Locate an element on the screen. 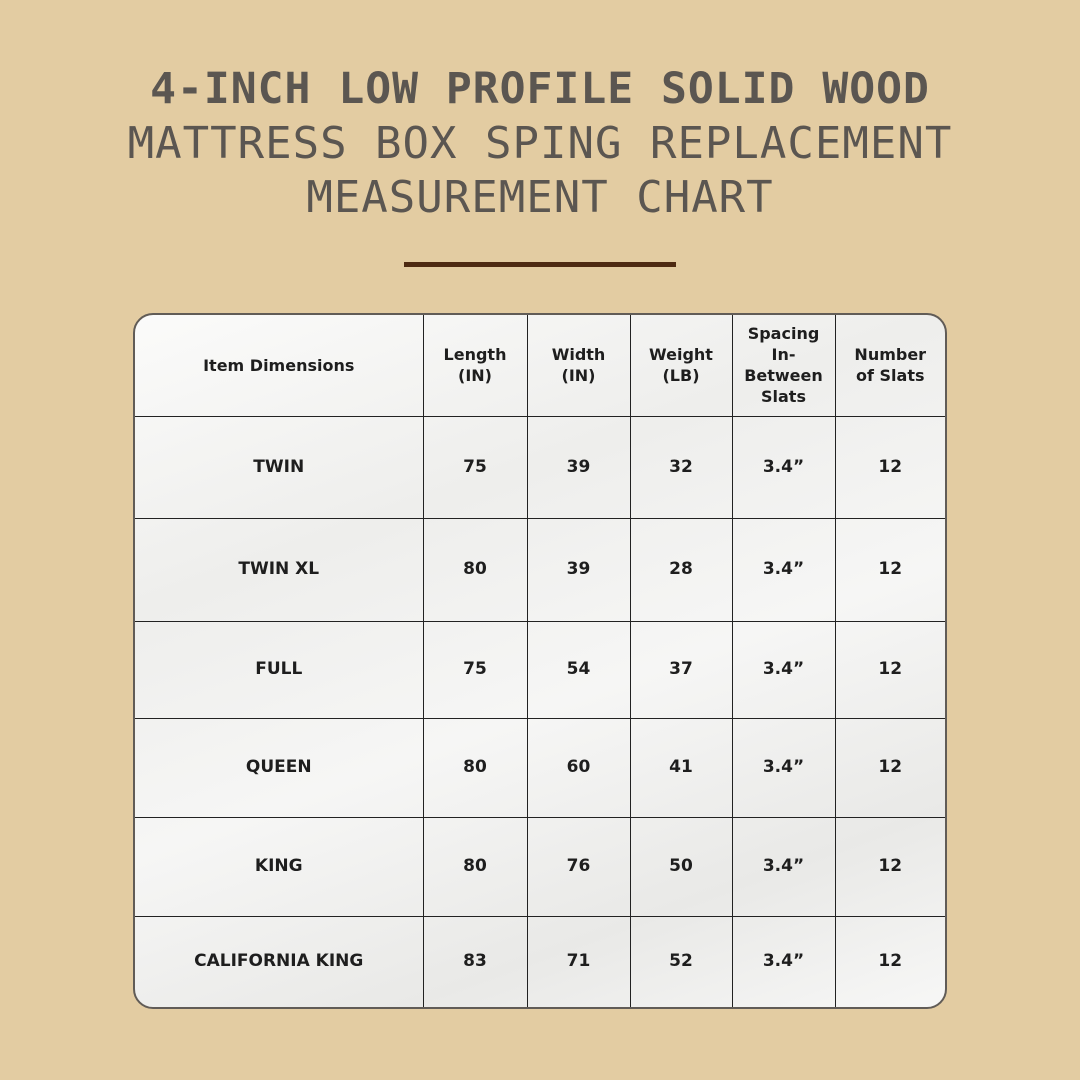 This screenshot has width=1080, height=1080. table-row: KING 80 76 50 3.4” 12 is located at coordinates (540, 866).